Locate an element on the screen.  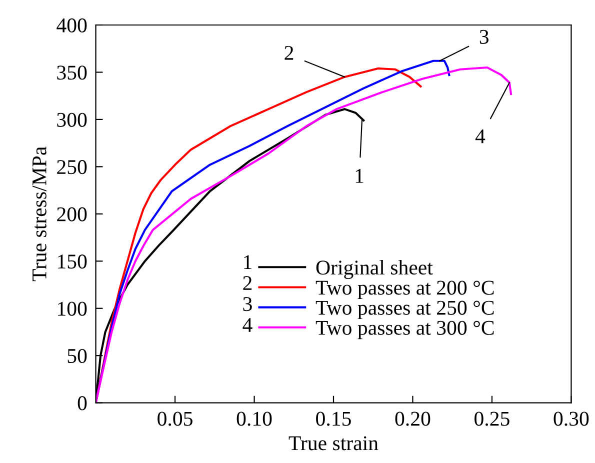
text: 2 is located at coordinates (247, 283).